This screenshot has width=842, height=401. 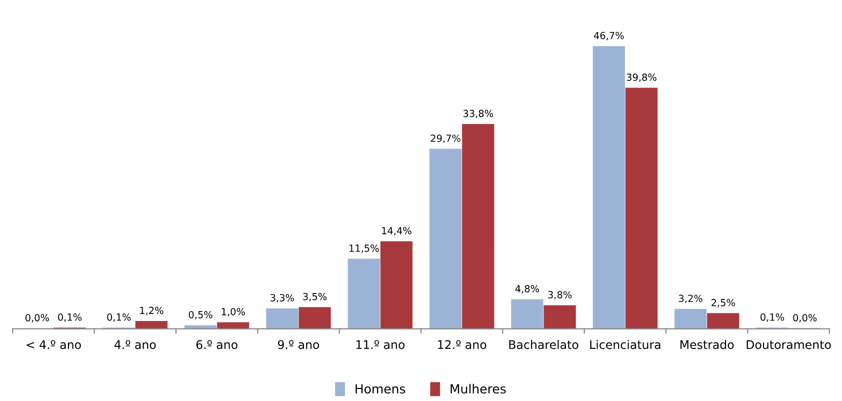 What do you see at coordinates (478, 114) in the screenshot?
I see `data-label: 33,8%` at bounding box center [478, 114].